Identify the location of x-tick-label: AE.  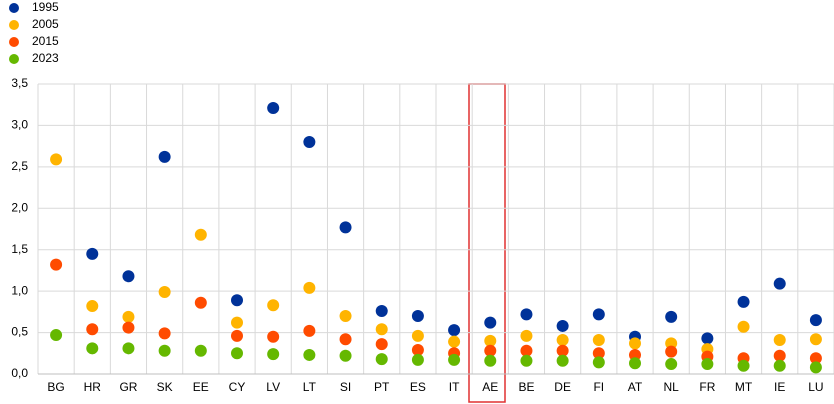
(490, 387).